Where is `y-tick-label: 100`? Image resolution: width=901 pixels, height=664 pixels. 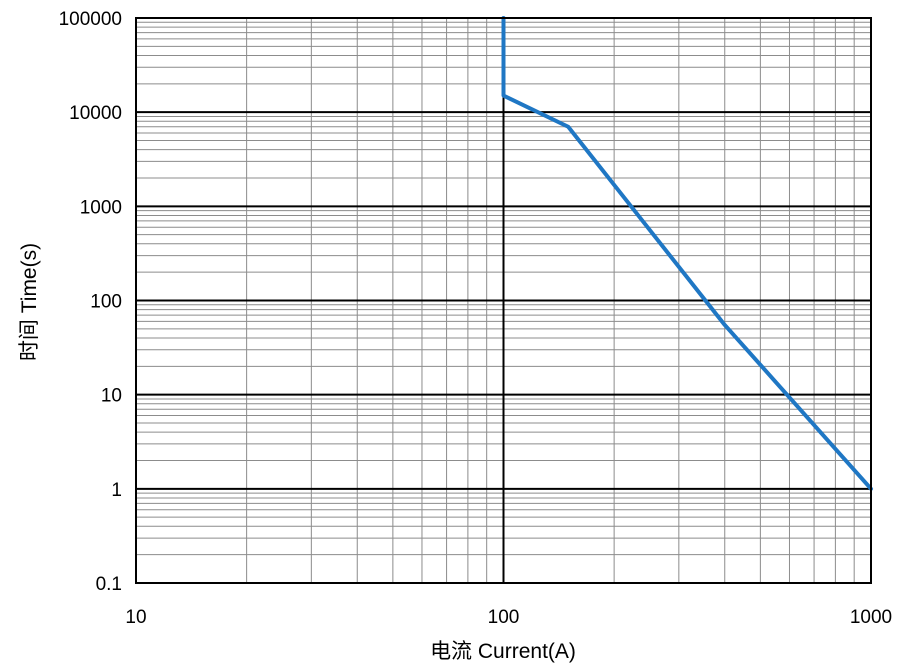
y-tick-label: 100 is located at coordinates (106, 302).